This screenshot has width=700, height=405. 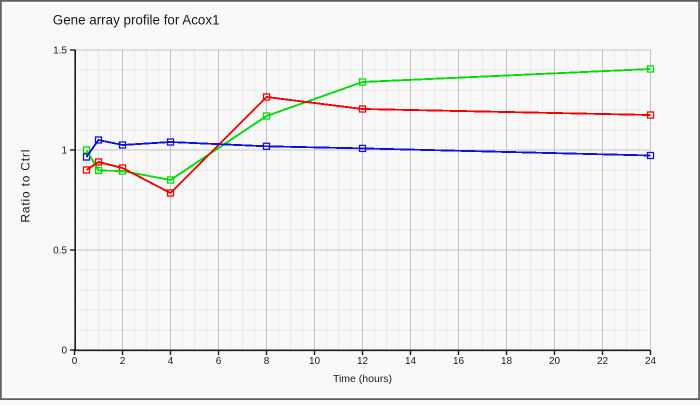 I want to click on svg-text: 24, so click(x=651, y=361).